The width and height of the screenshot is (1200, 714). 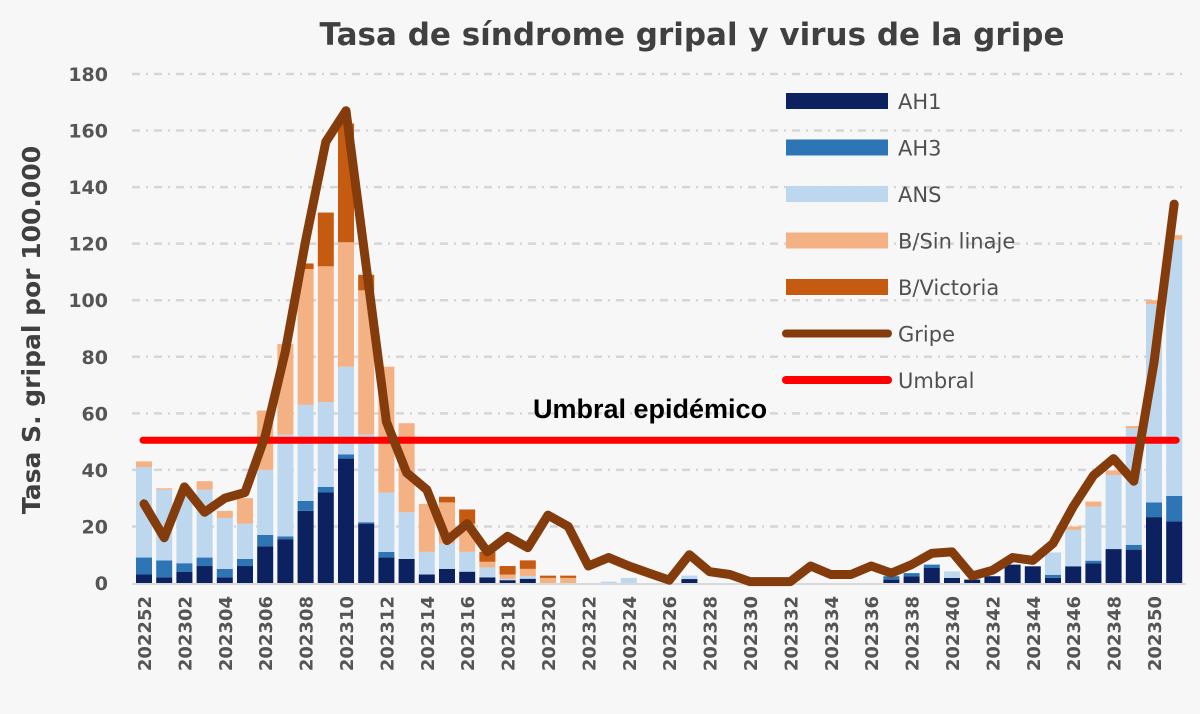 What do you see at coordinates (468, 633) in the screenshot?
I see `x-tick-label: 202316` at bounding box center [468, 633].